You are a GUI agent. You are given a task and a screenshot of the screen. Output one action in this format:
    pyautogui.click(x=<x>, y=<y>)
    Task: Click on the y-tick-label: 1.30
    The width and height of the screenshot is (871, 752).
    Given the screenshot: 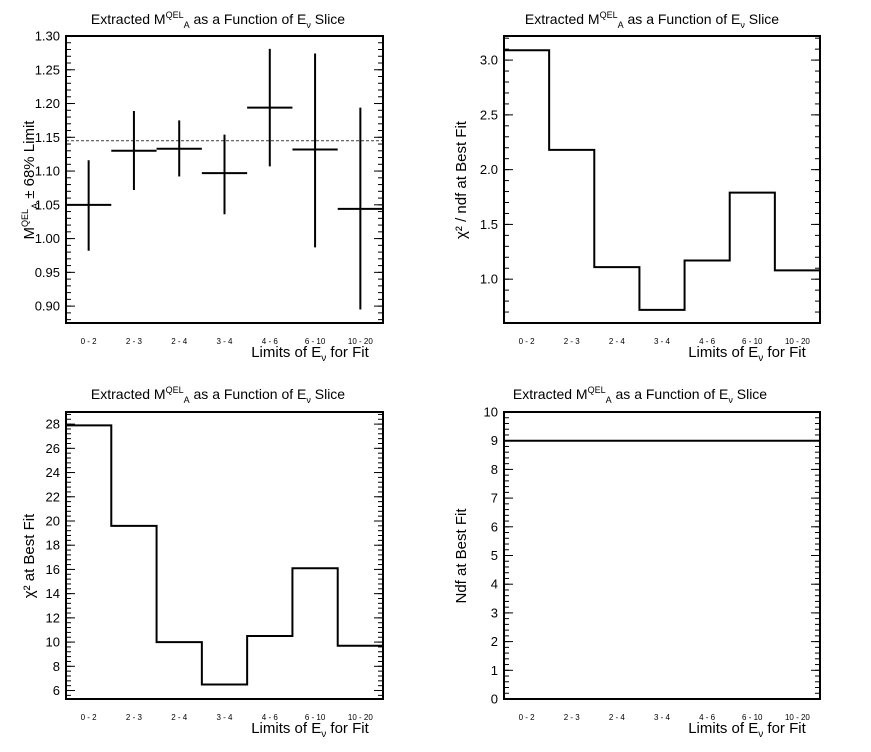 What is the action you would take?
    pyautogui.click(x=47, y=36)
    